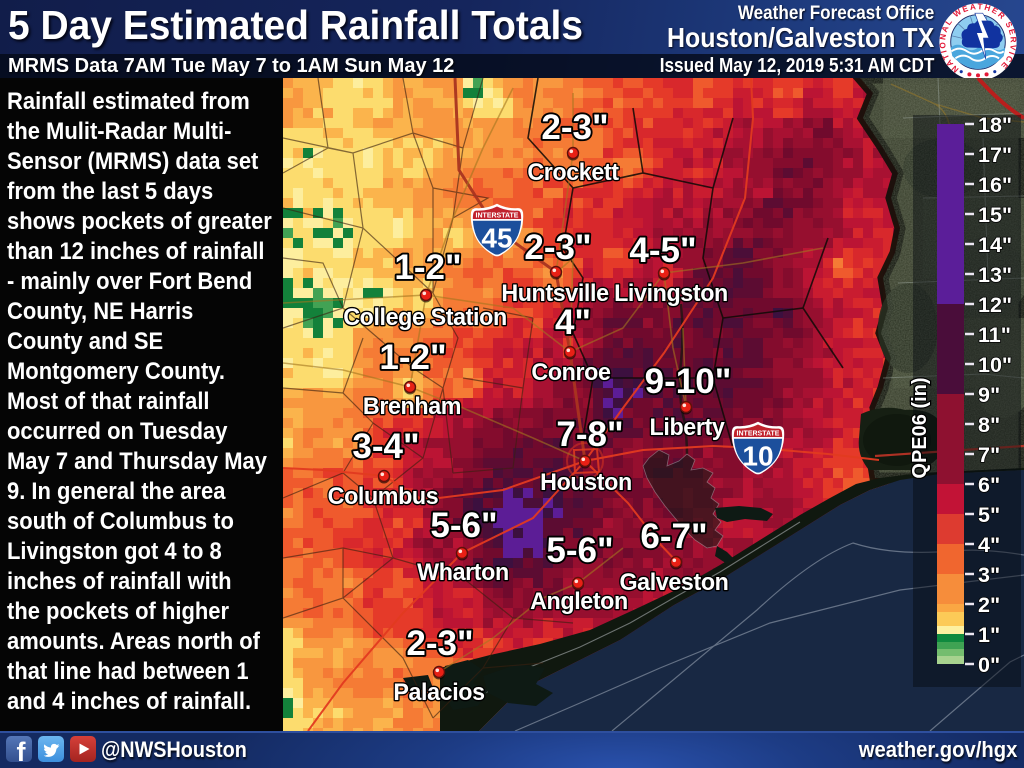 This screenshot has width=1024, height=768. What do you see at coordinates (989, 635) in the screenshot?
I see `svg-text: 1"` at bounding box center [989, 635].